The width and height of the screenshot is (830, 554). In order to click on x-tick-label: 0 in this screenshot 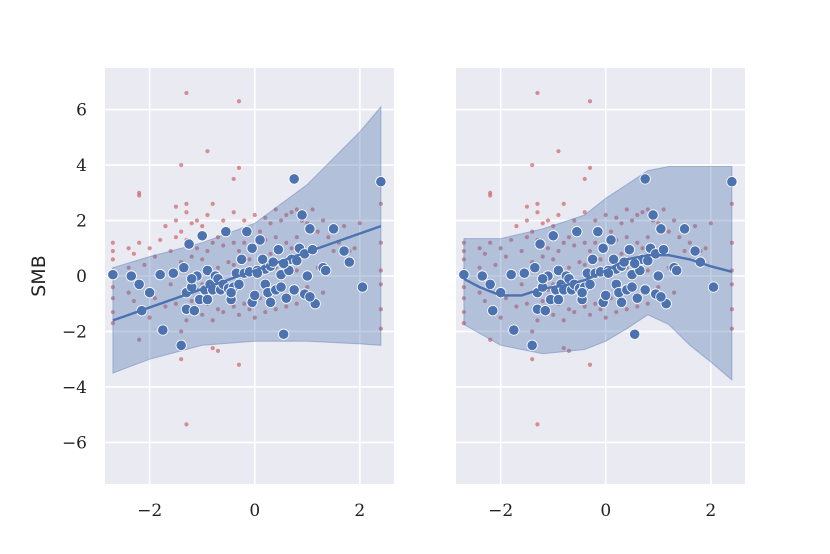, I will do `click(605, 511)`.